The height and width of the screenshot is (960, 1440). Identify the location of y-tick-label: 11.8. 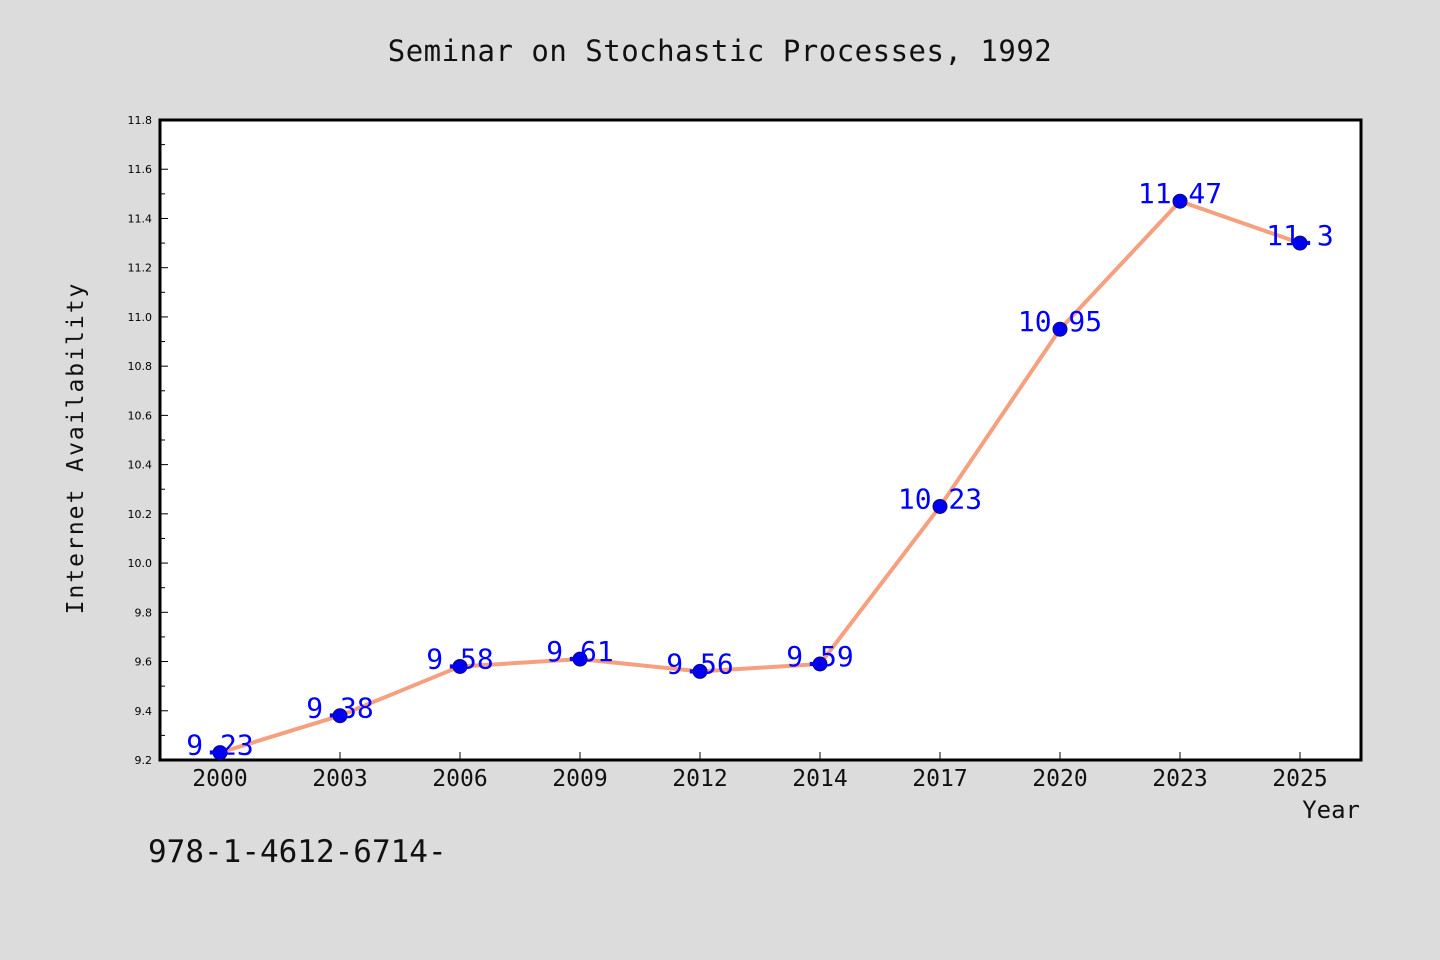
(140, 120).